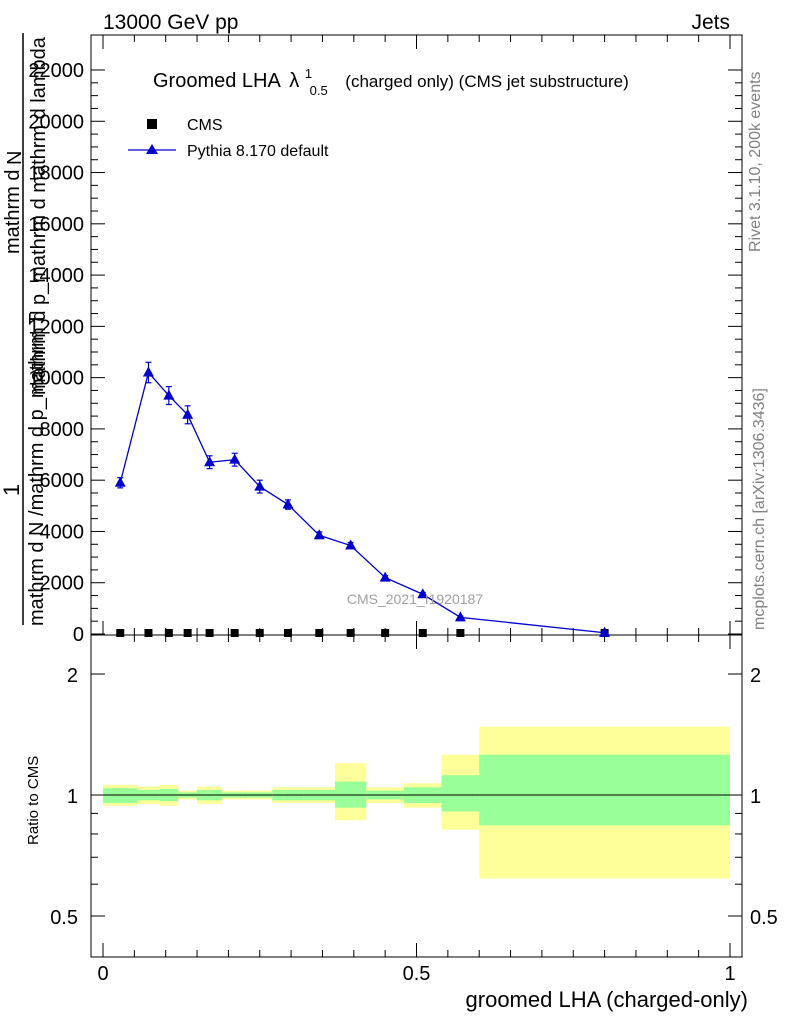  I want to click on ratio-tick-label-right: 0.5, so click(764, 918).